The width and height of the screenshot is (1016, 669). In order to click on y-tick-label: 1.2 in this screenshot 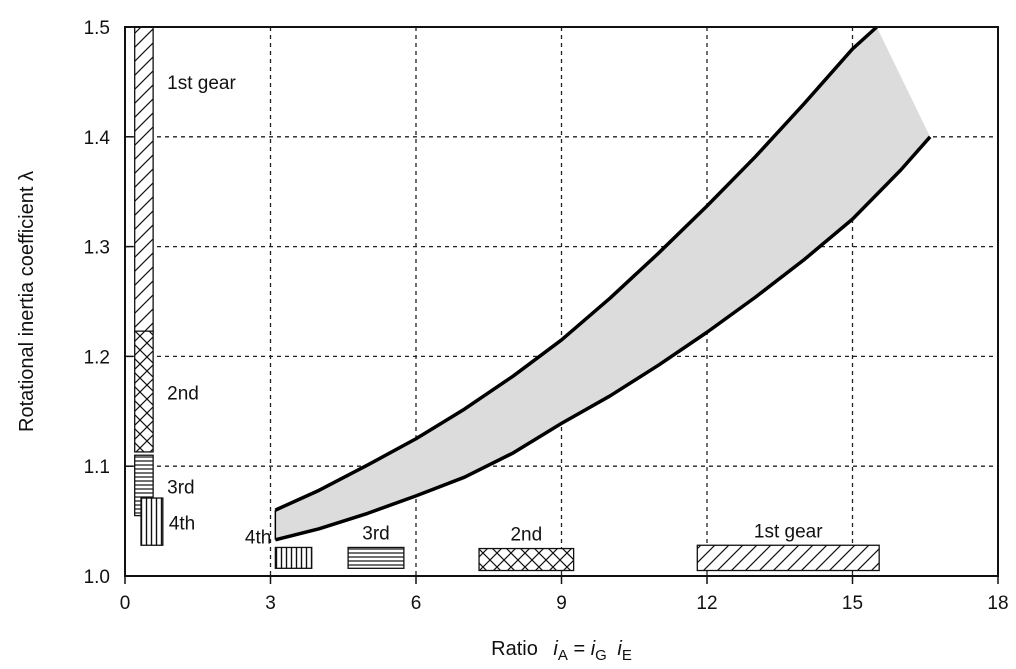, I will do `click(97, 357)`.